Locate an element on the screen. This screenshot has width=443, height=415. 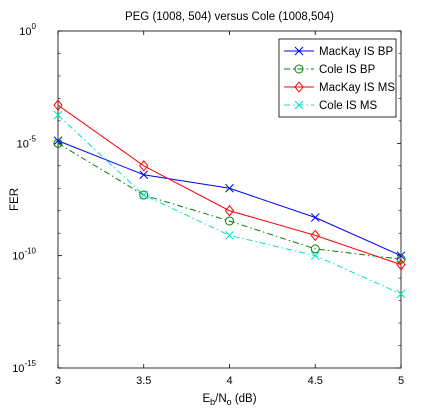
x-tick-label: 3 is located at coordinates (58, 381).